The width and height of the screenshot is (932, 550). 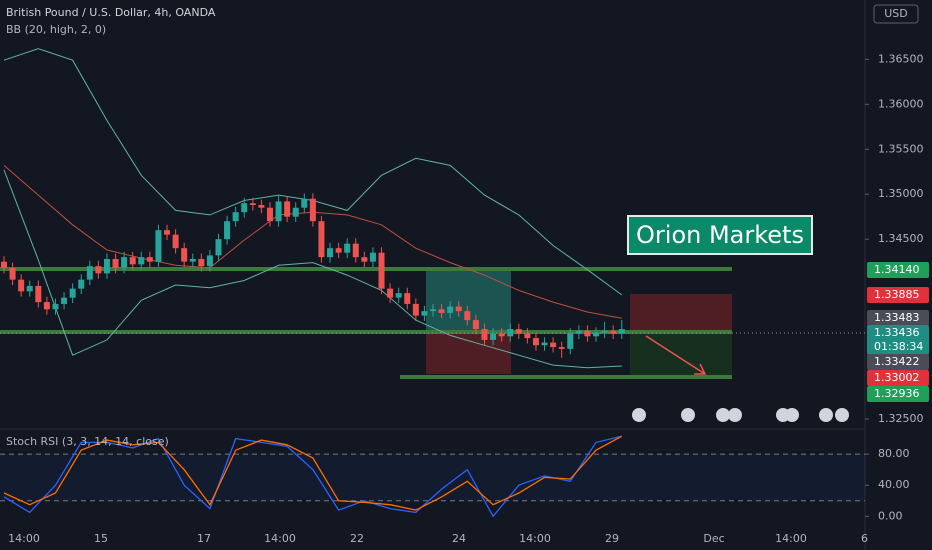 I want to click on y-tick-label: 0.00, so click(x=890, y=515).